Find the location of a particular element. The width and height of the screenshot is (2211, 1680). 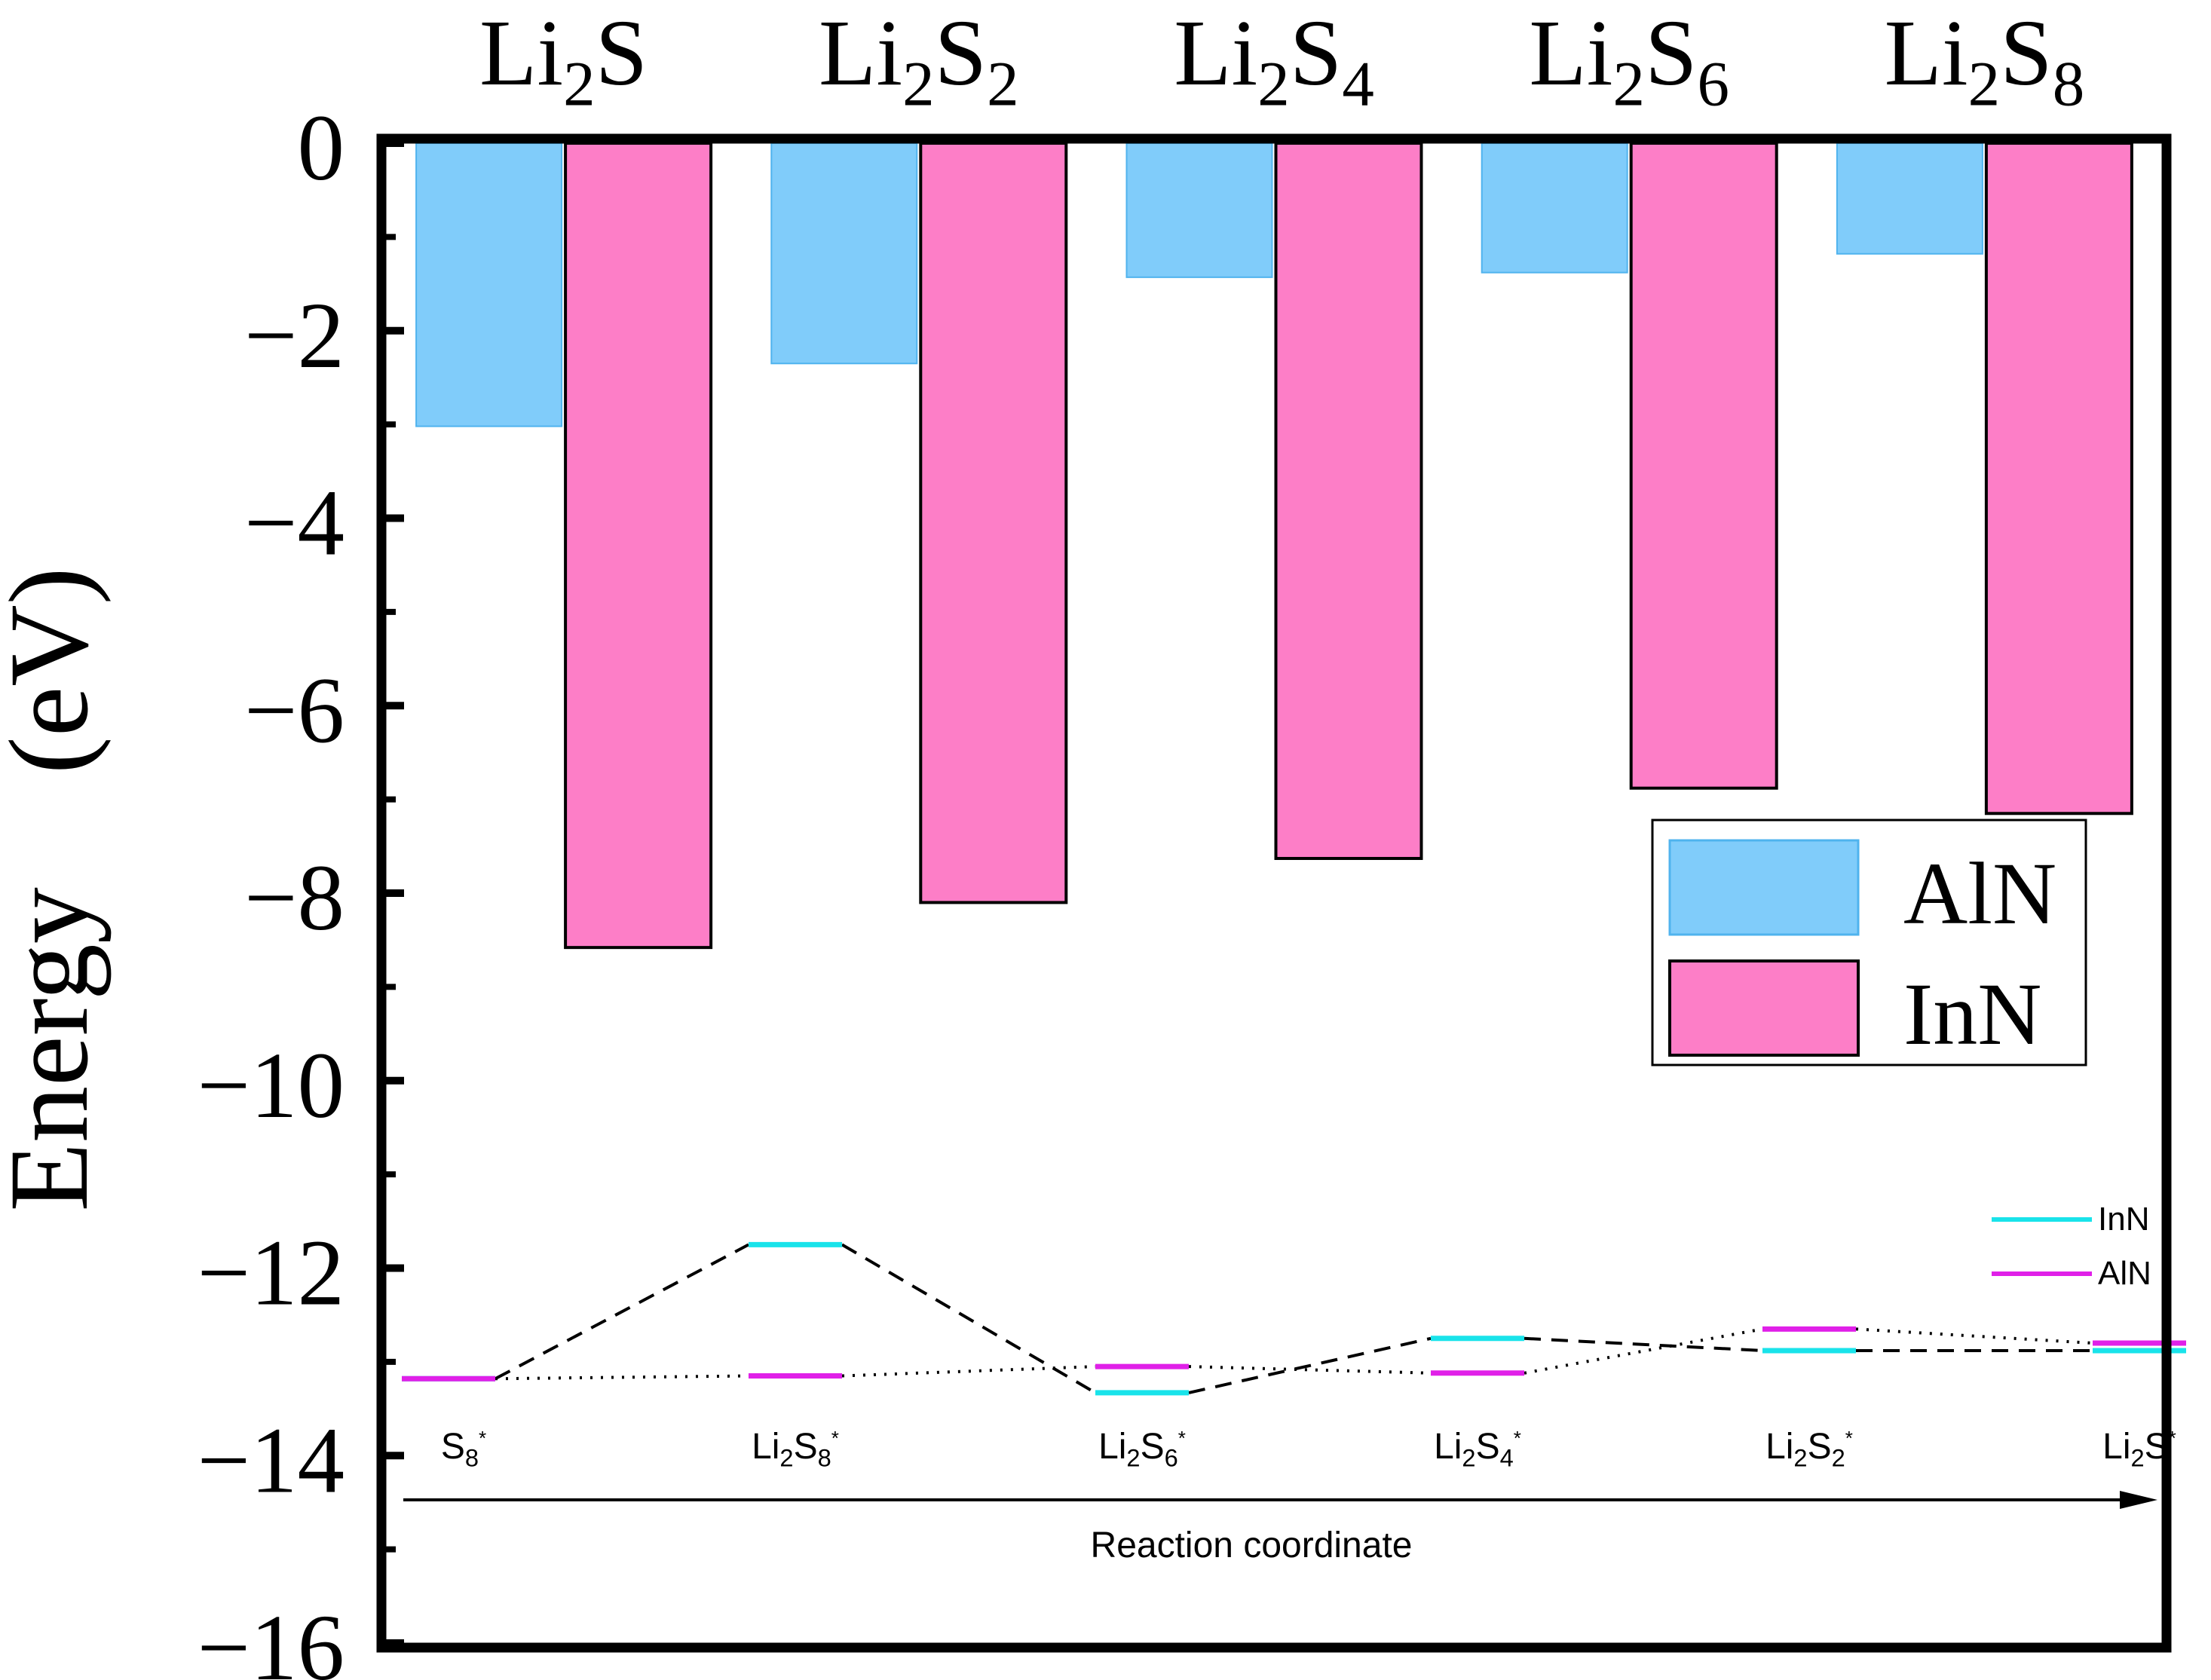

y-tick-label-3: −4 is located at coordinates (294, 524).